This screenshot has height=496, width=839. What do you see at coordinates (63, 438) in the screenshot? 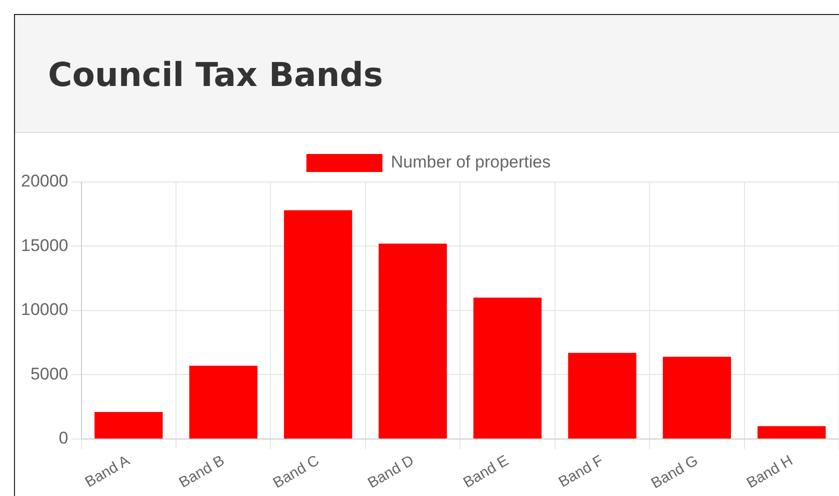
I see `y-tick-label: 0` at bounding box center [63, 438].